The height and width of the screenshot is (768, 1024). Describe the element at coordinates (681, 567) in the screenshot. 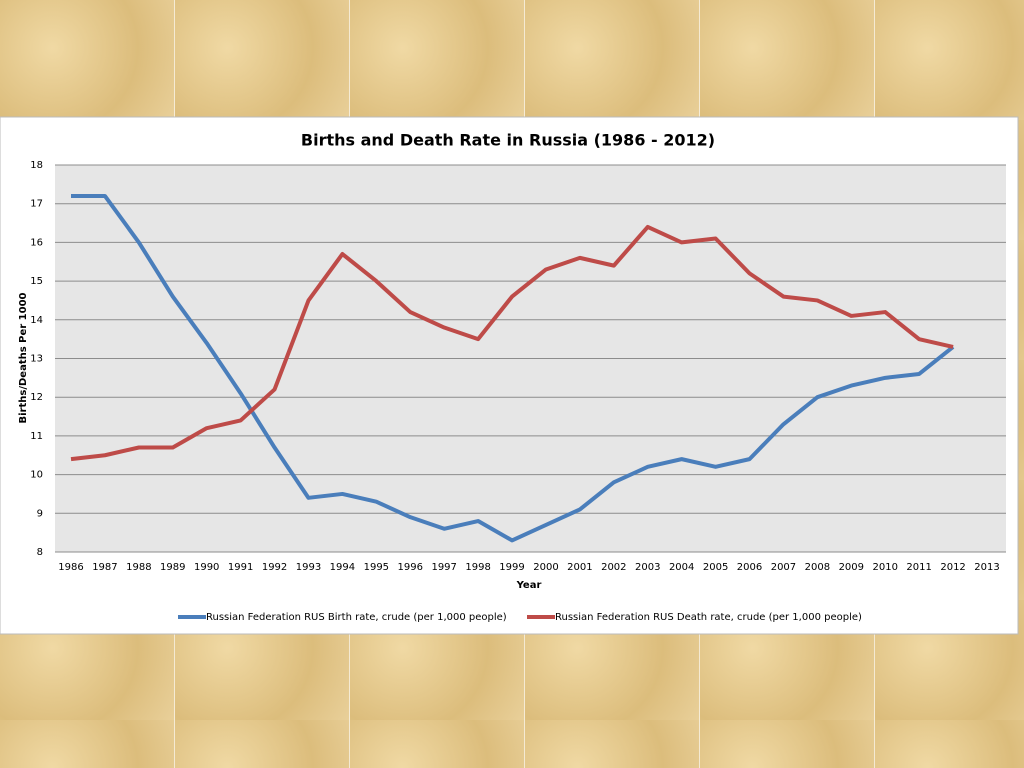

I see `x-tick-label: 2004` at that location.